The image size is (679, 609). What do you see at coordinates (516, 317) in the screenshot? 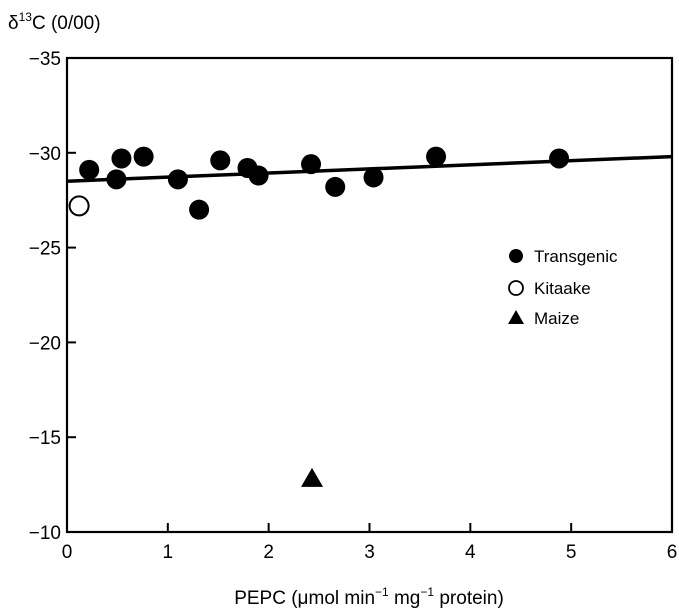
I see `legend-marker-maize` at bounding box center [516, 317].